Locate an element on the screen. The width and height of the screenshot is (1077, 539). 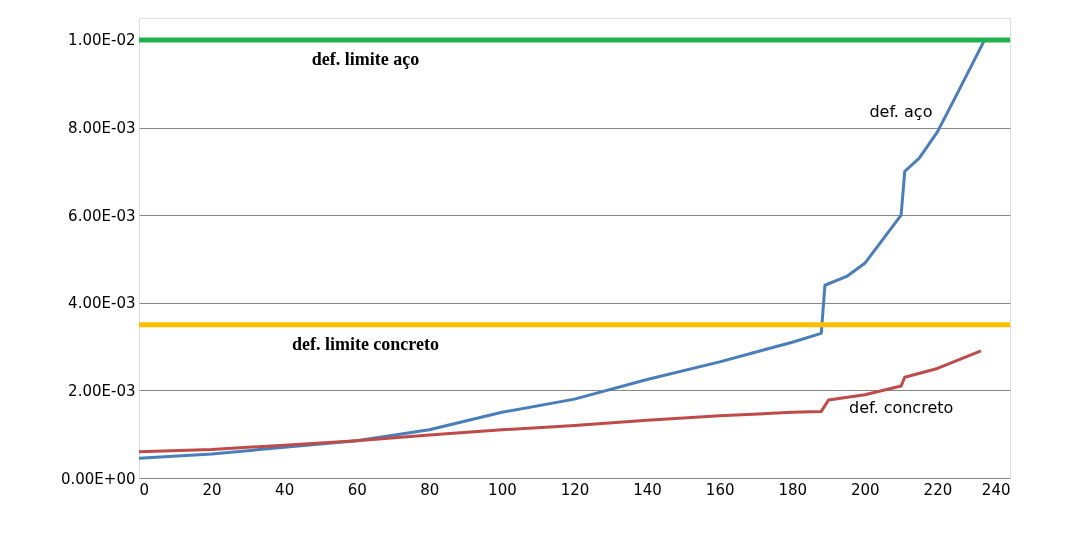
x-tick-label: 200 is located at coordinates (865, 489).